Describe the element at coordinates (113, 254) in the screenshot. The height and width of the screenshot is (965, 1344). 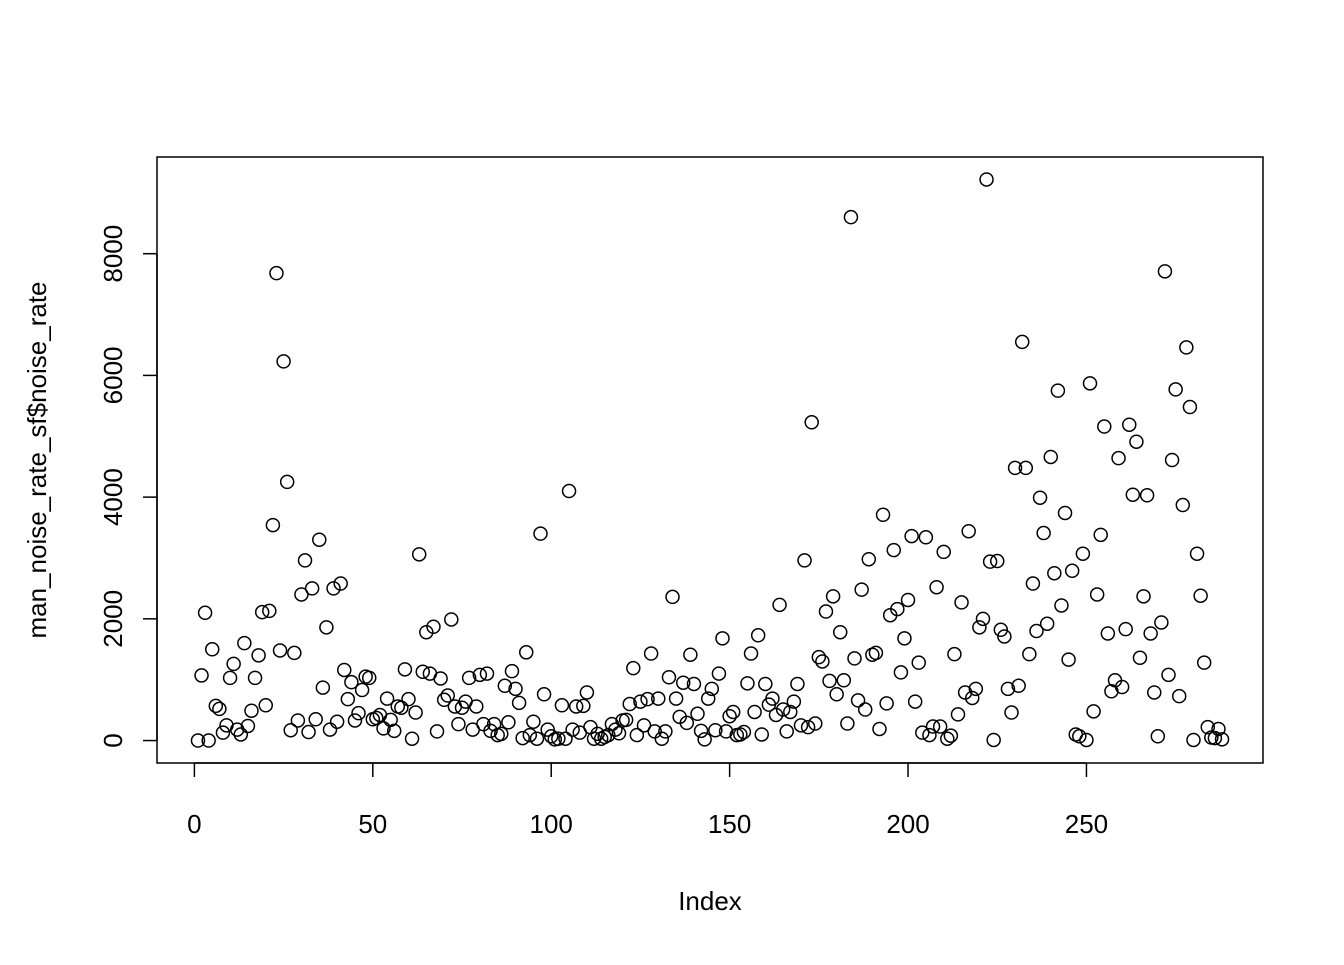
I see `y-tick-label: 8000` at that location.